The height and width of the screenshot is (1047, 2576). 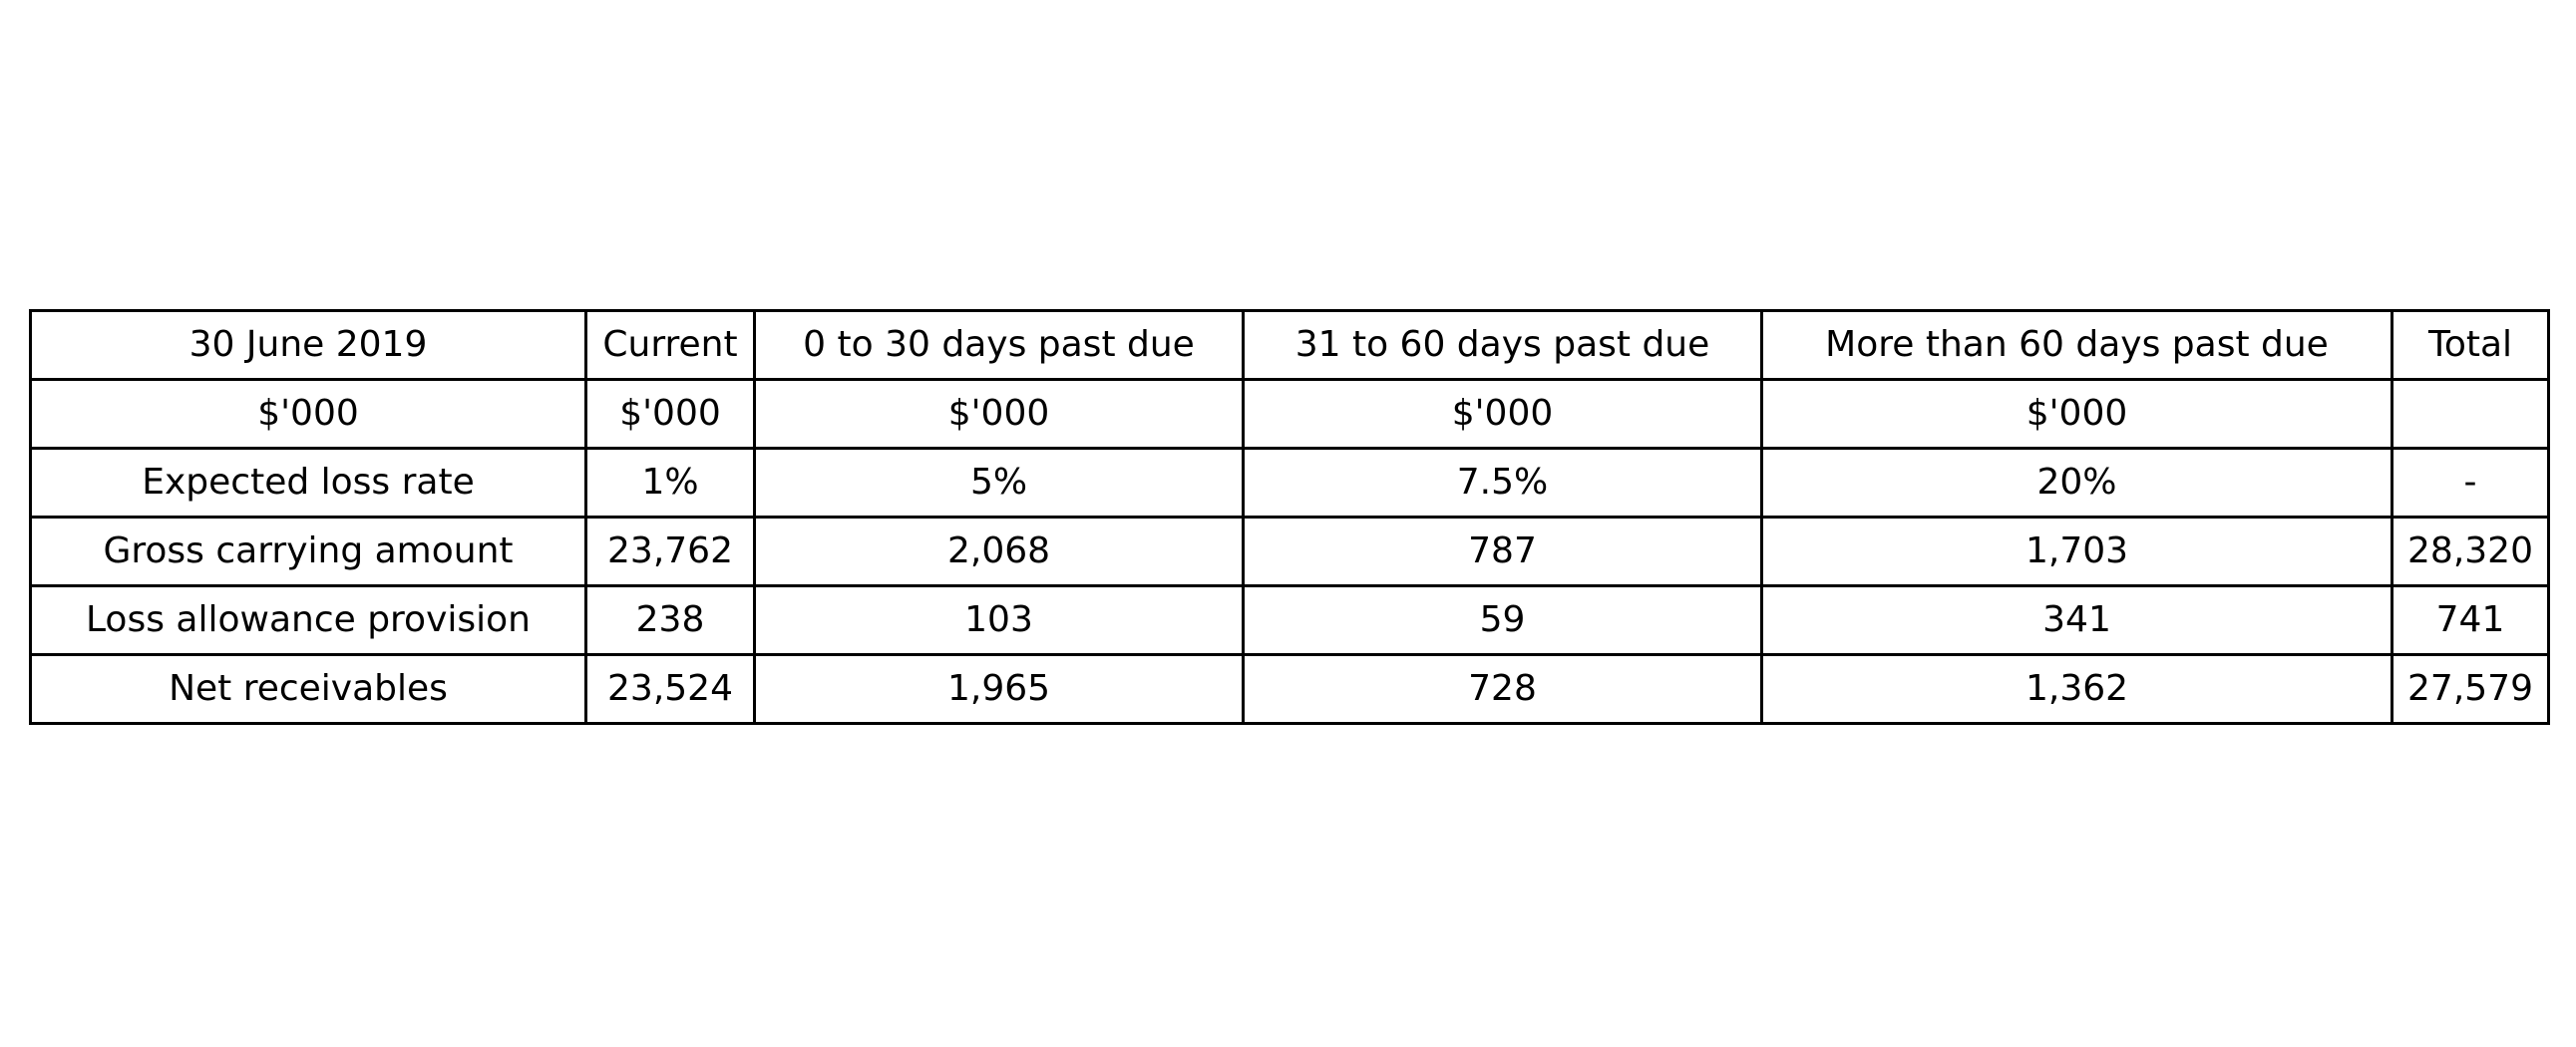 I want to click on table-cell: 728, so click(x=1502, y=689).